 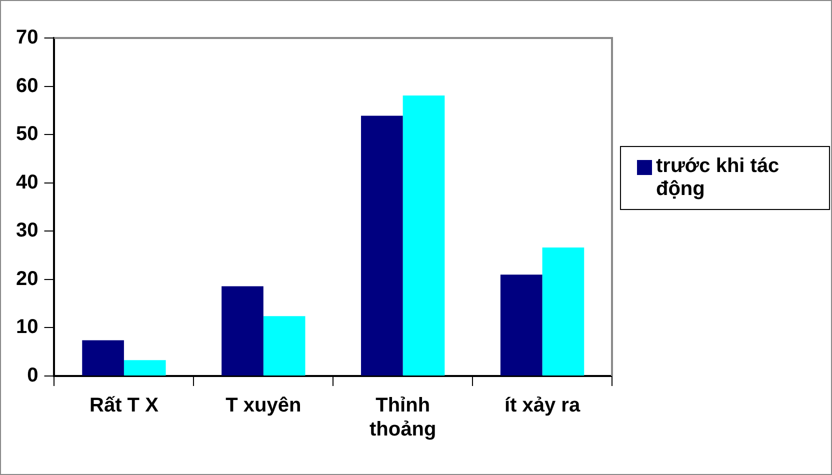 What do you see at coordinates (718, 178) in the screenshot?
I see `legend-label: trước khi tác động` at bounding box center [718, 178].